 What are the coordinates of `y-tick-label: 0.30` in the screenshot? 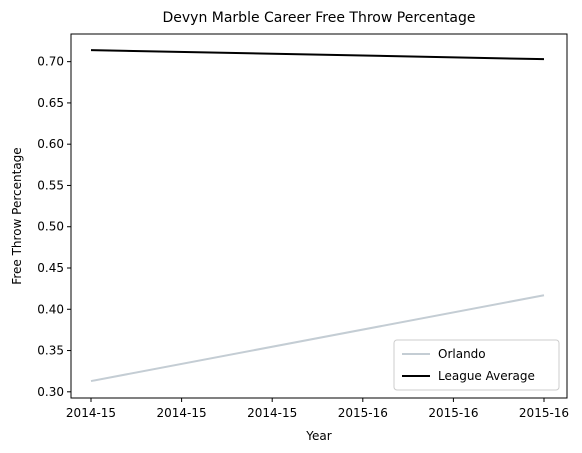 It's located at (50, 392).